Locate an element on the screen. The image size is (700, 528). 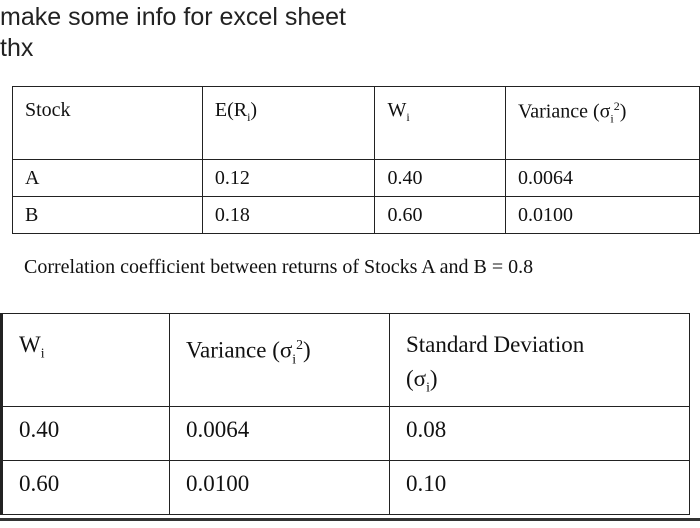
table-row: 0.40 0.0064 0.08 is located at coordinates (345, 433).